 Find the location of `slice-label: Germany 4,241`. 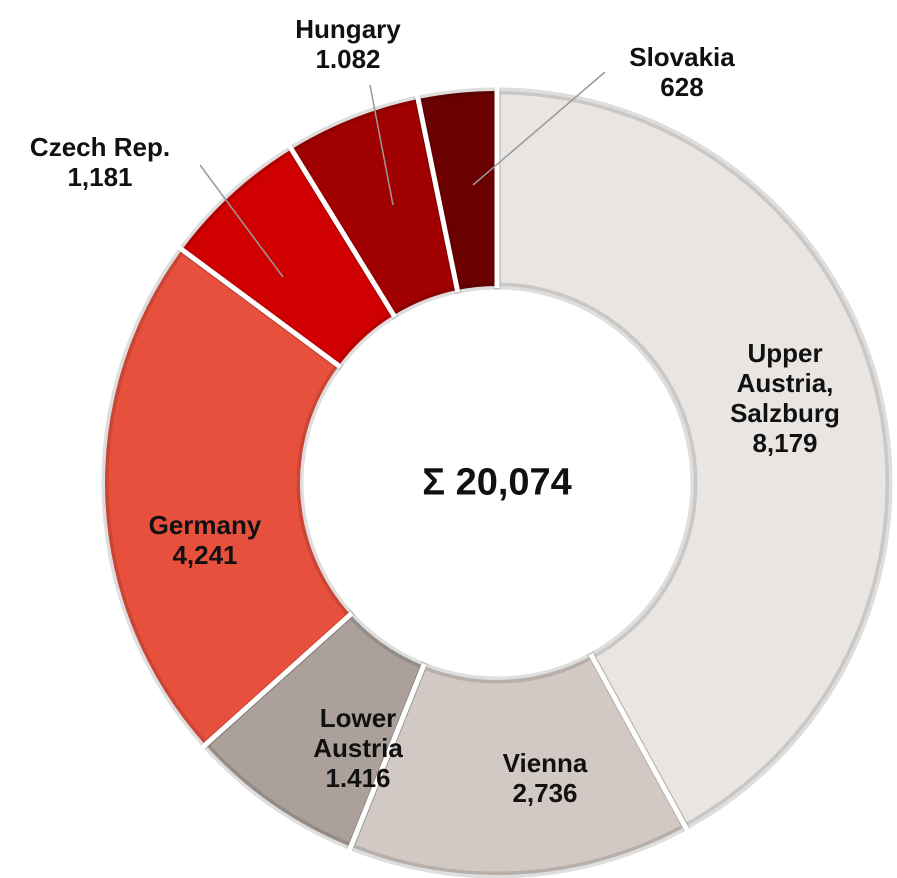

slice-label: Germany 4,241 is located at coordinates (205, 540).